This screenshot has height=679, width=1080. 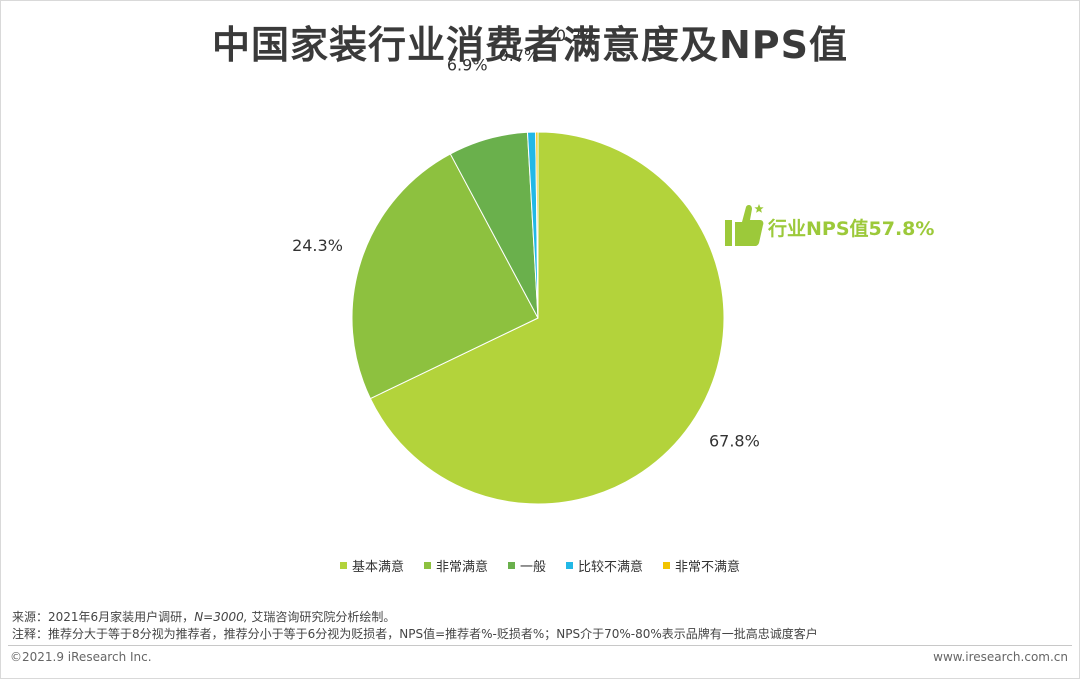 I want to click on page-title: 中国家装行业消费者满意度及NPS值, so click(x=530, y=45).